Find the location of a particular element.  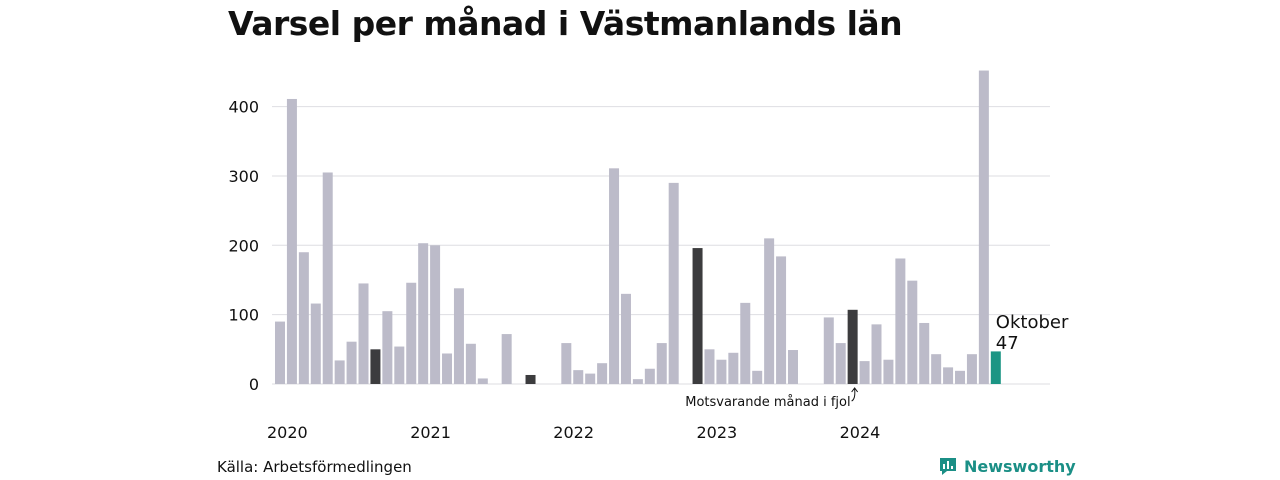

y-axis-ticks: 0 100 200 300 400 is located at coordinates (243, 246).